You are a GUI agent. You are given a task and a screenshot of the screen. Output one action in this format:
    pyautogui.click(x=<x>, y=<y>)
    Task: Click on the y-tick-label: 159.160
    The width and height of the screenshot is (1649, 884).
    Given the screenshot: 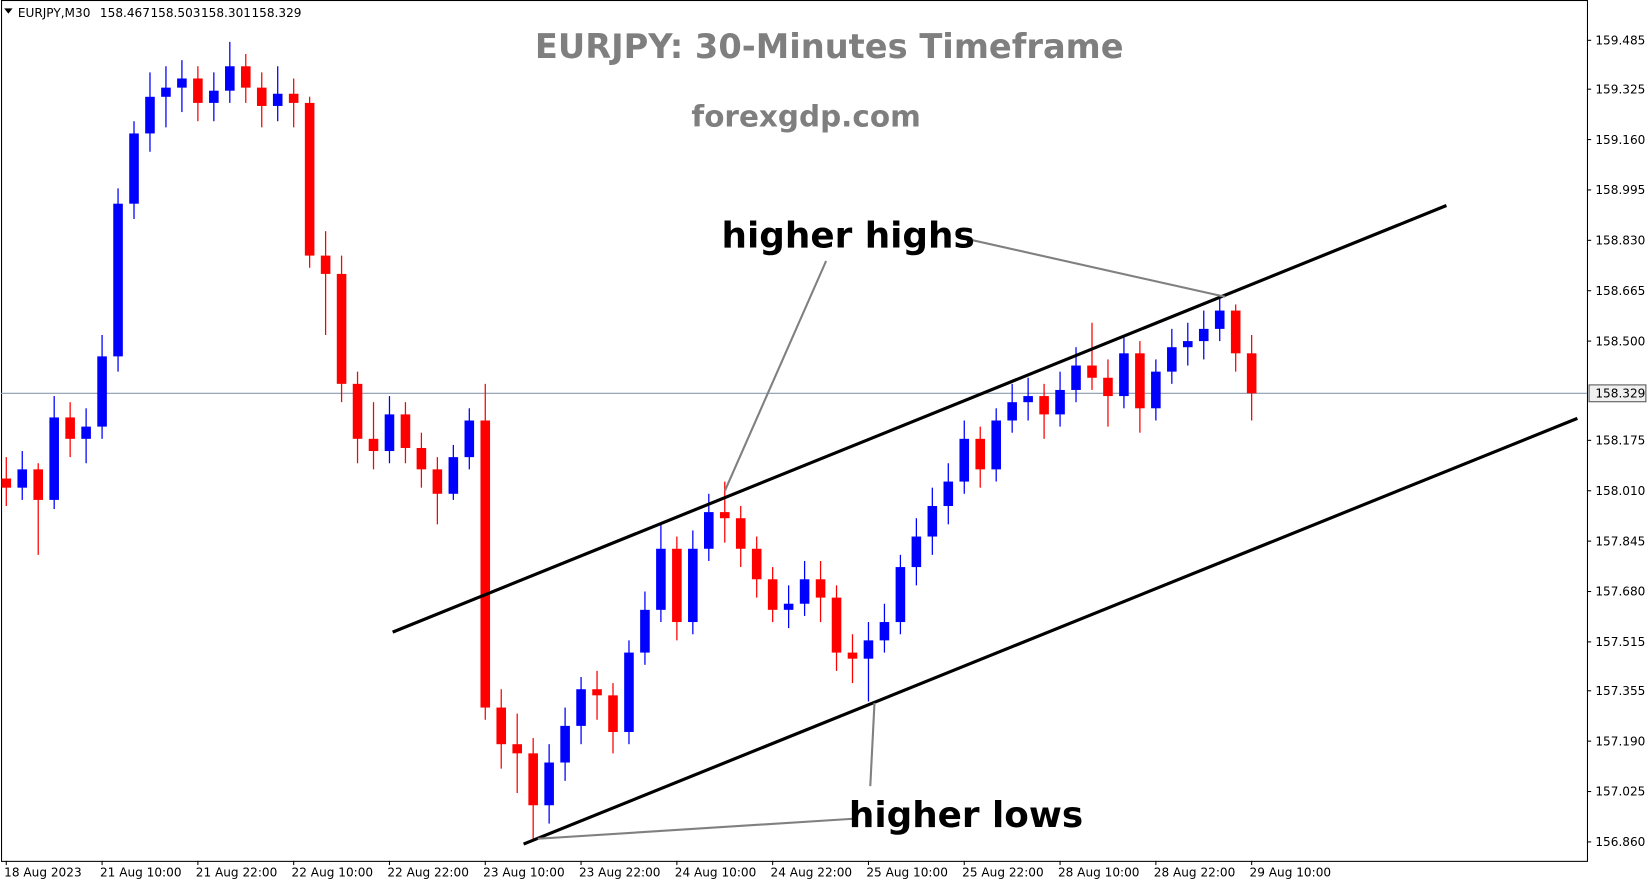 What is the action you would take?
    pyautogui.click(x=1620, y=140)
    